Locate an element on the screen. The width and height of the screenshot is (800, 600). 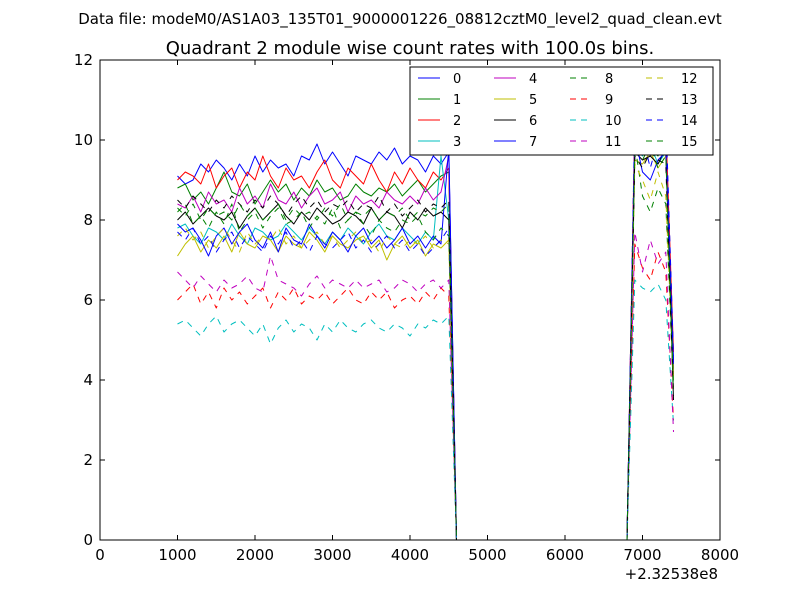
y-tick-label: 10 is located at coordinates (83, 140).